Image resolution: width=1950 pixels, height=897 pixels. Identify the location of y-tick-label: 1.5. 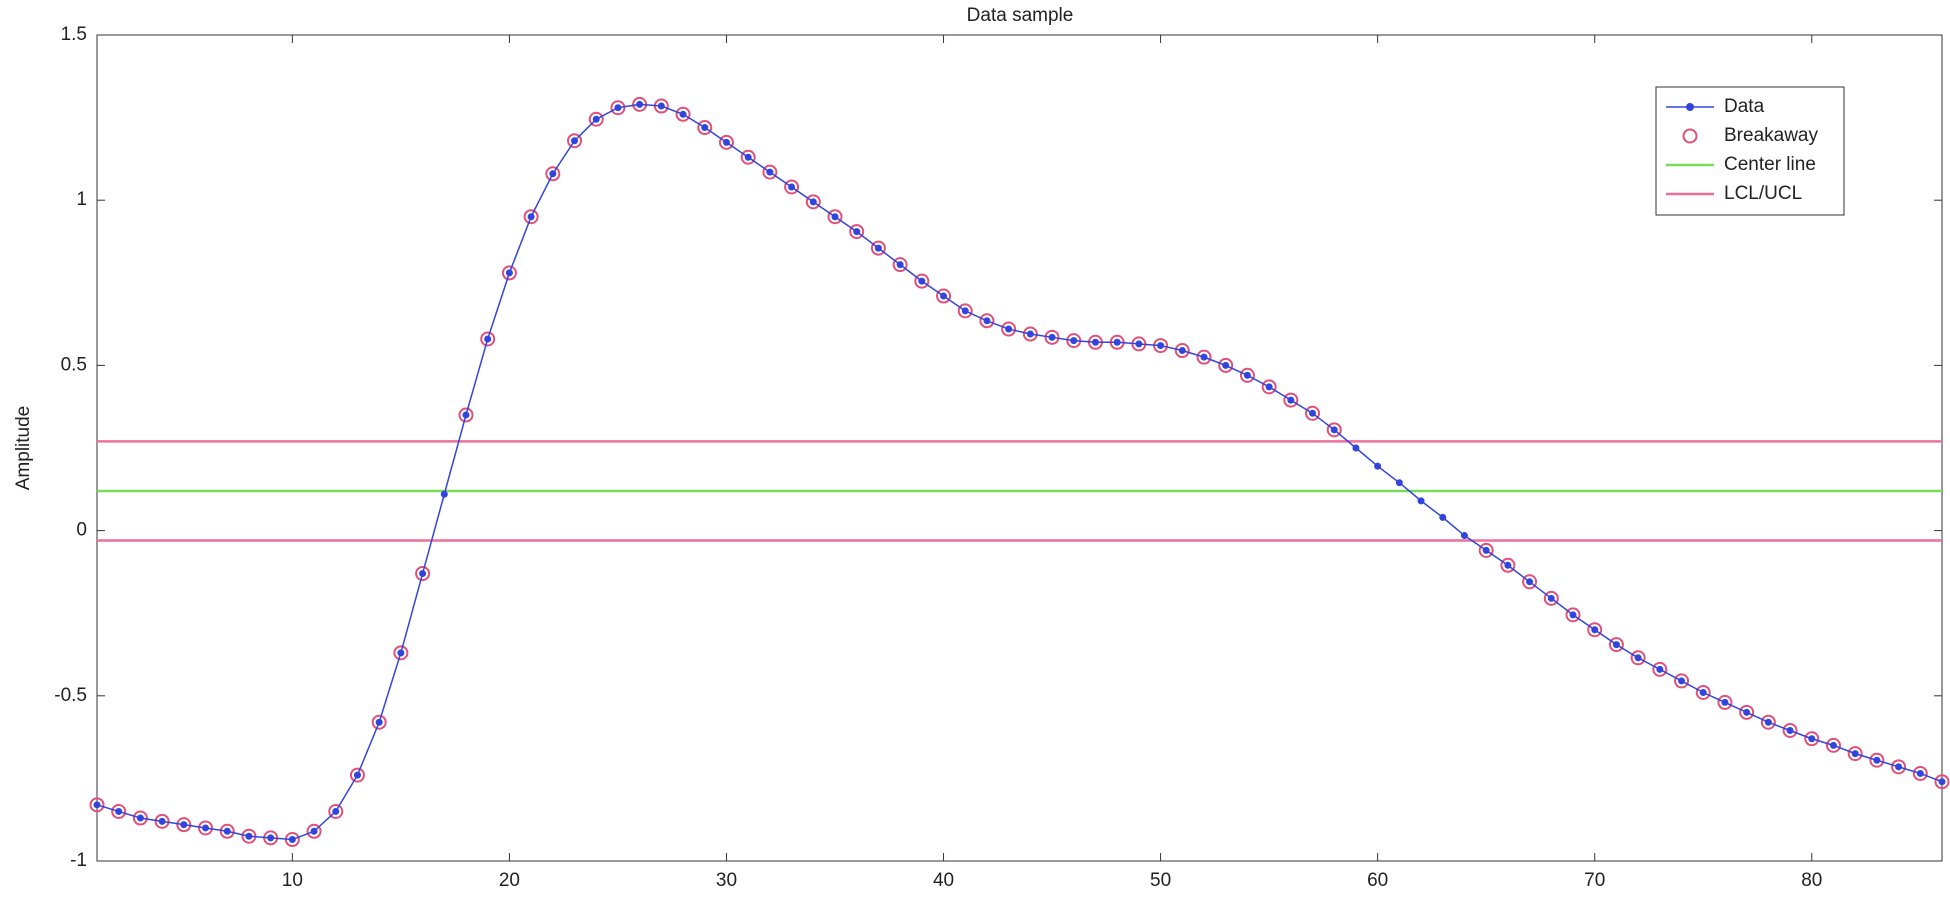
(74, 34).